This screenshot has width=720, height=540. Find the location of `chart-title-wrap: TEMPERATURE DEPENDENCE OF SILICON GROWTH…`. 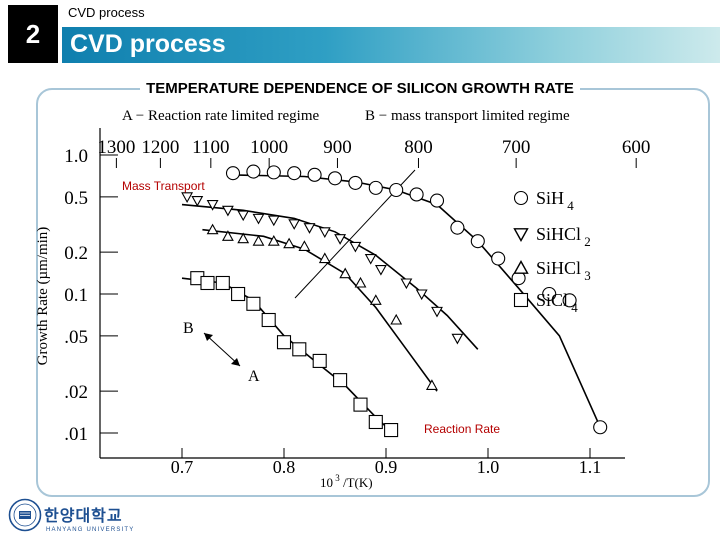

chart-title-wrap: TEMPERATURE DEPENDENCE OF SILICON GROWTH… is located at coordinates (360, 88).